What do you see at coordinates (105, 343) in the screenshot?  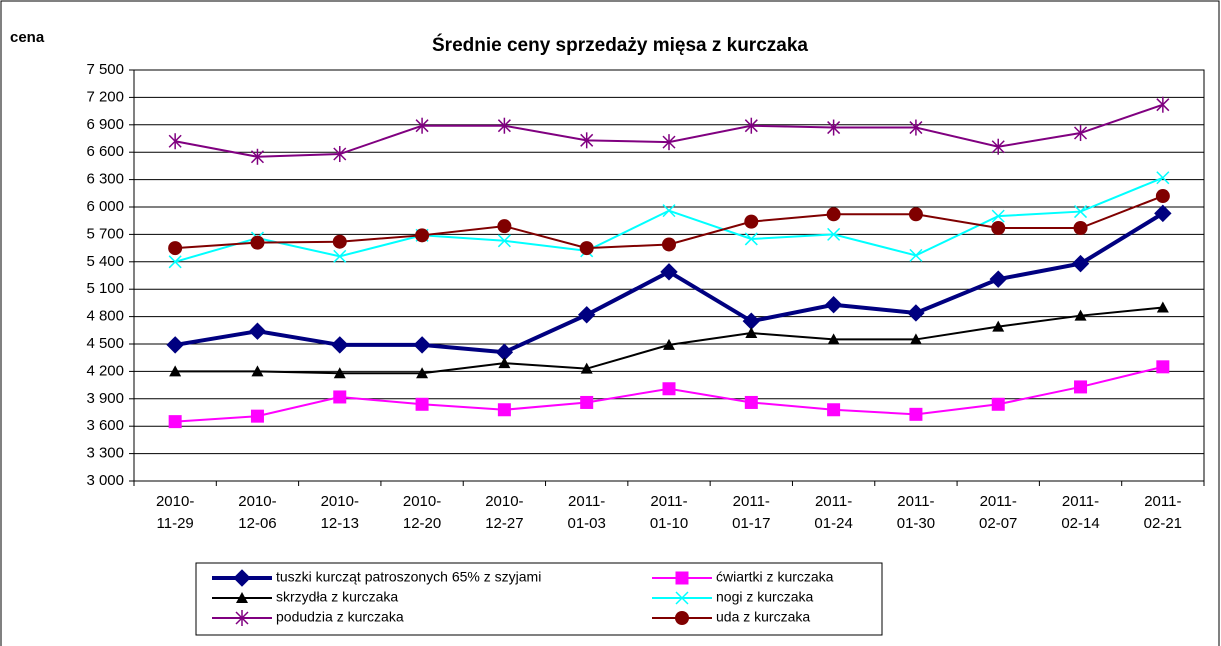 I see `y-tick-label: 4 500` at bounding box center [105, 343].